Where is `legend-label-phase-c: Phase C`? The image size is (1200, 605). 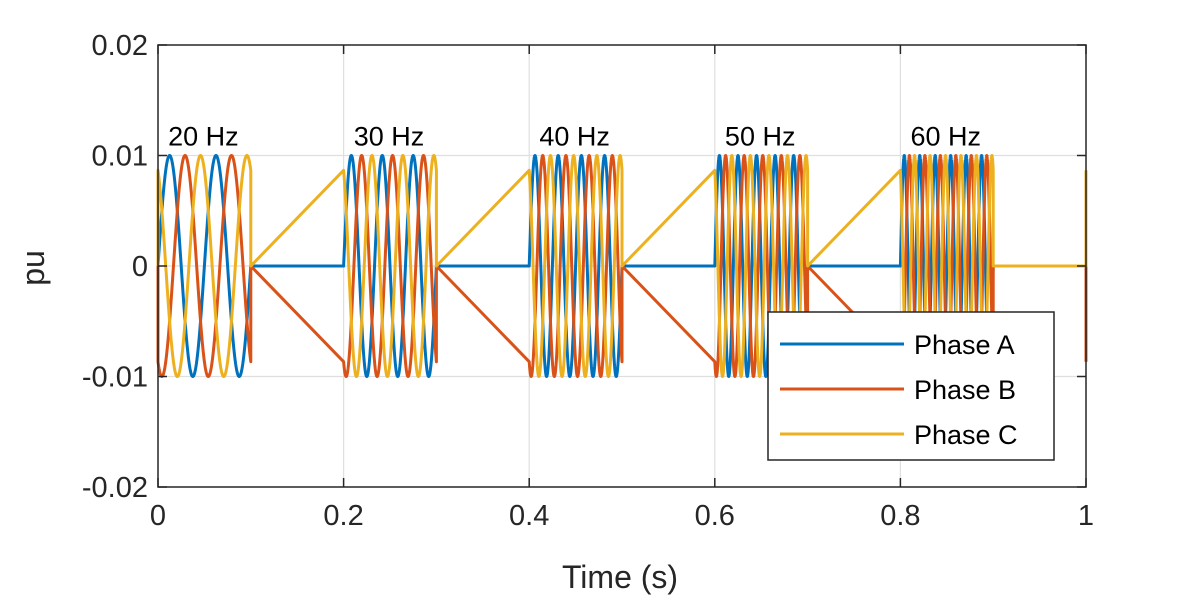 legend-label-phase-c: Phase C is located at coordinates (966, 435).